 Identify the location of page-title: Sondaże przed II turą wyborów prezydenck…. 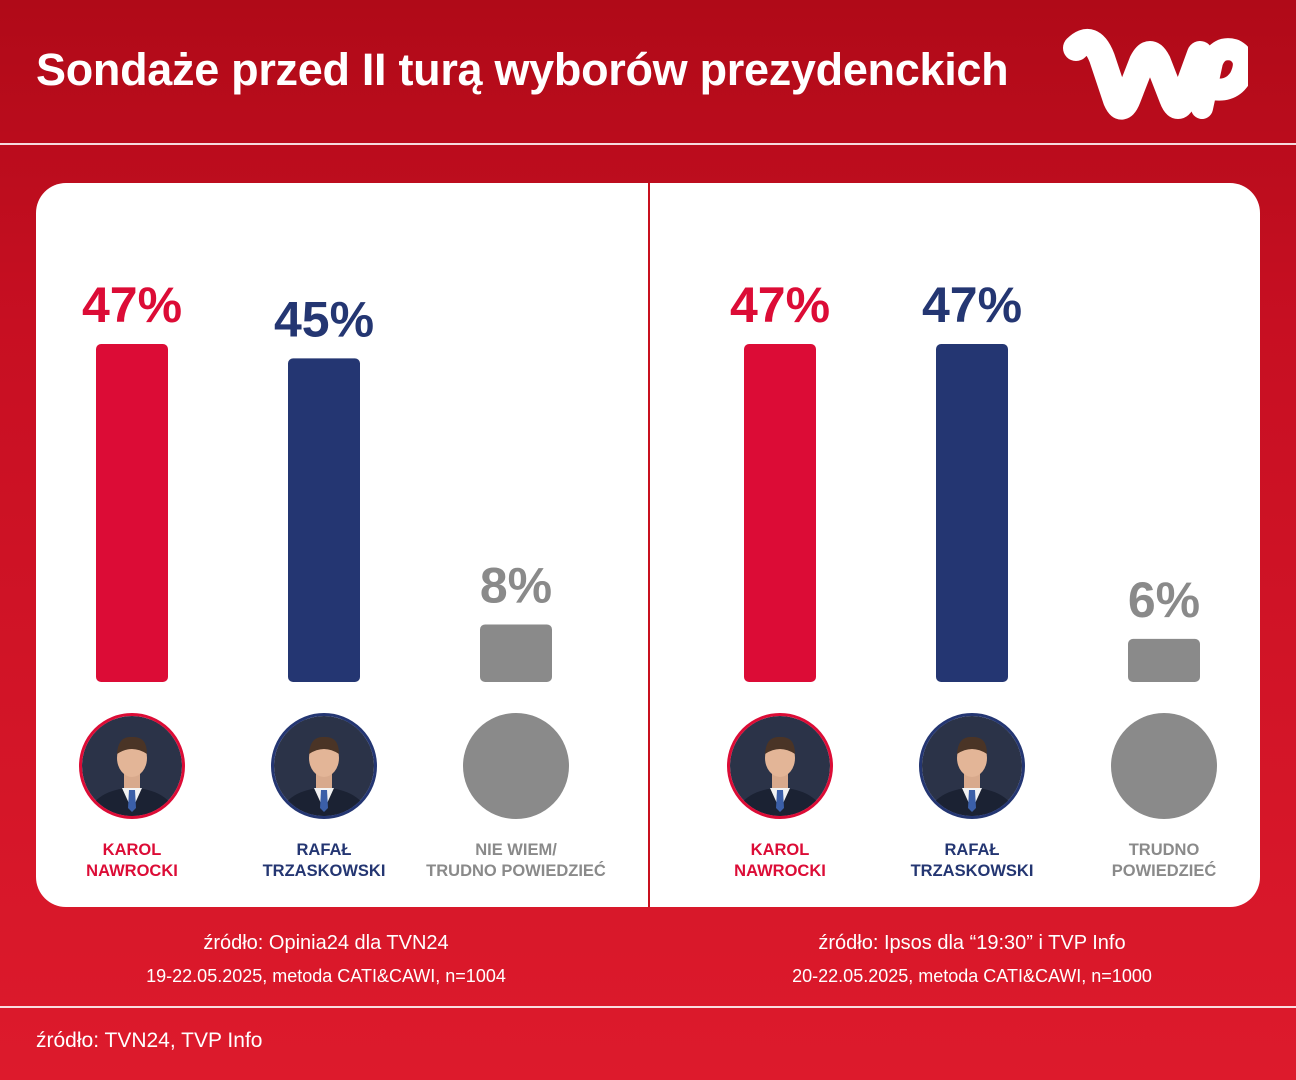
(522, 69).